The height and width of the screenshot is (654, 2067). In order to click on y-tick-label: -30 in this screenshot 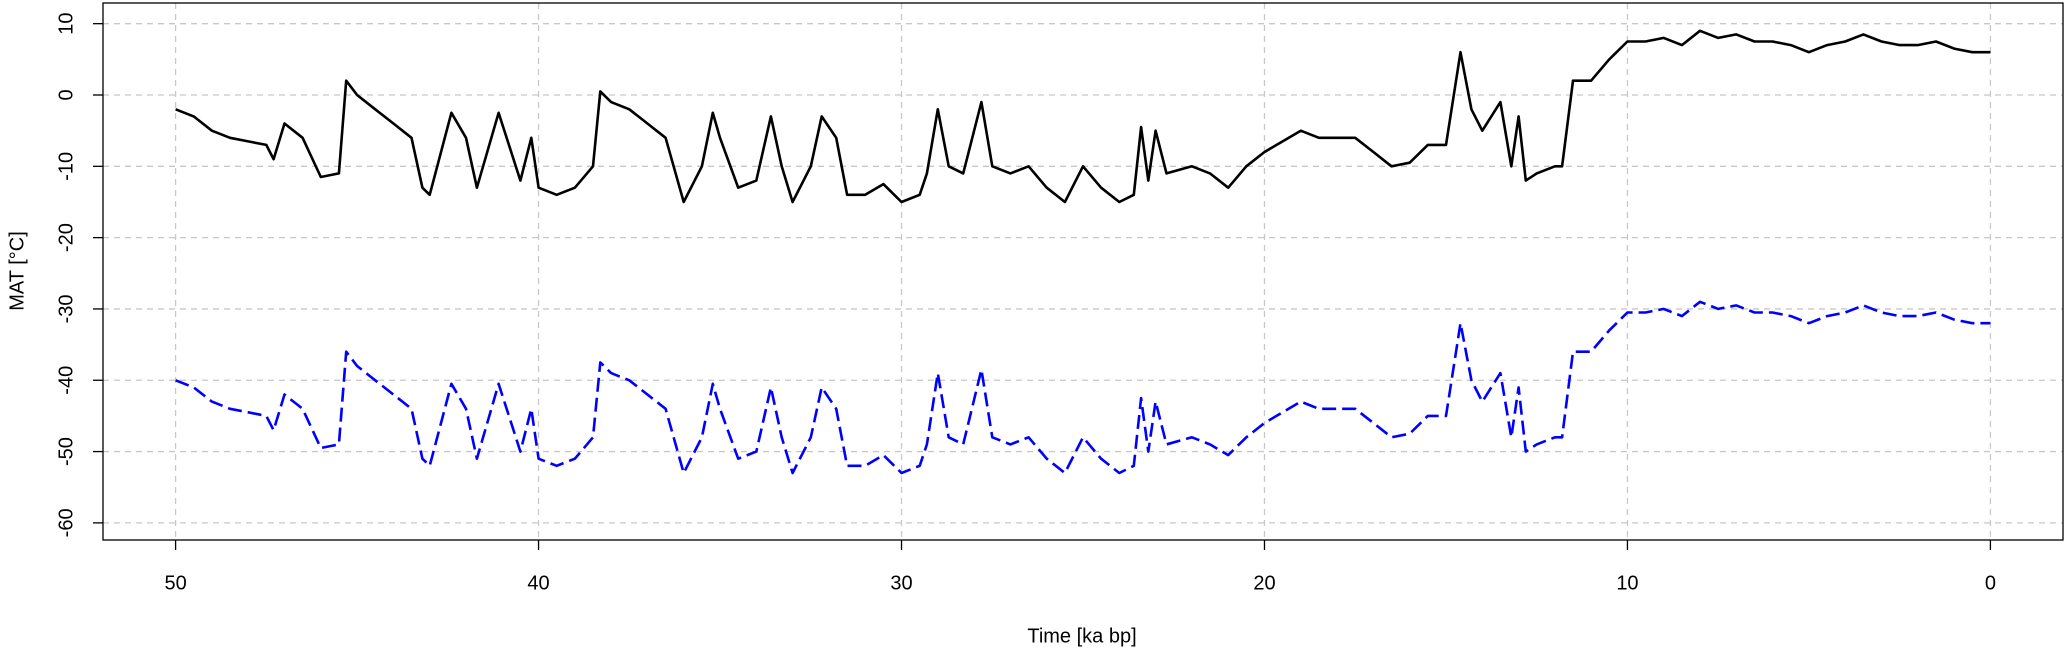, I will do `click(66, 308)`.